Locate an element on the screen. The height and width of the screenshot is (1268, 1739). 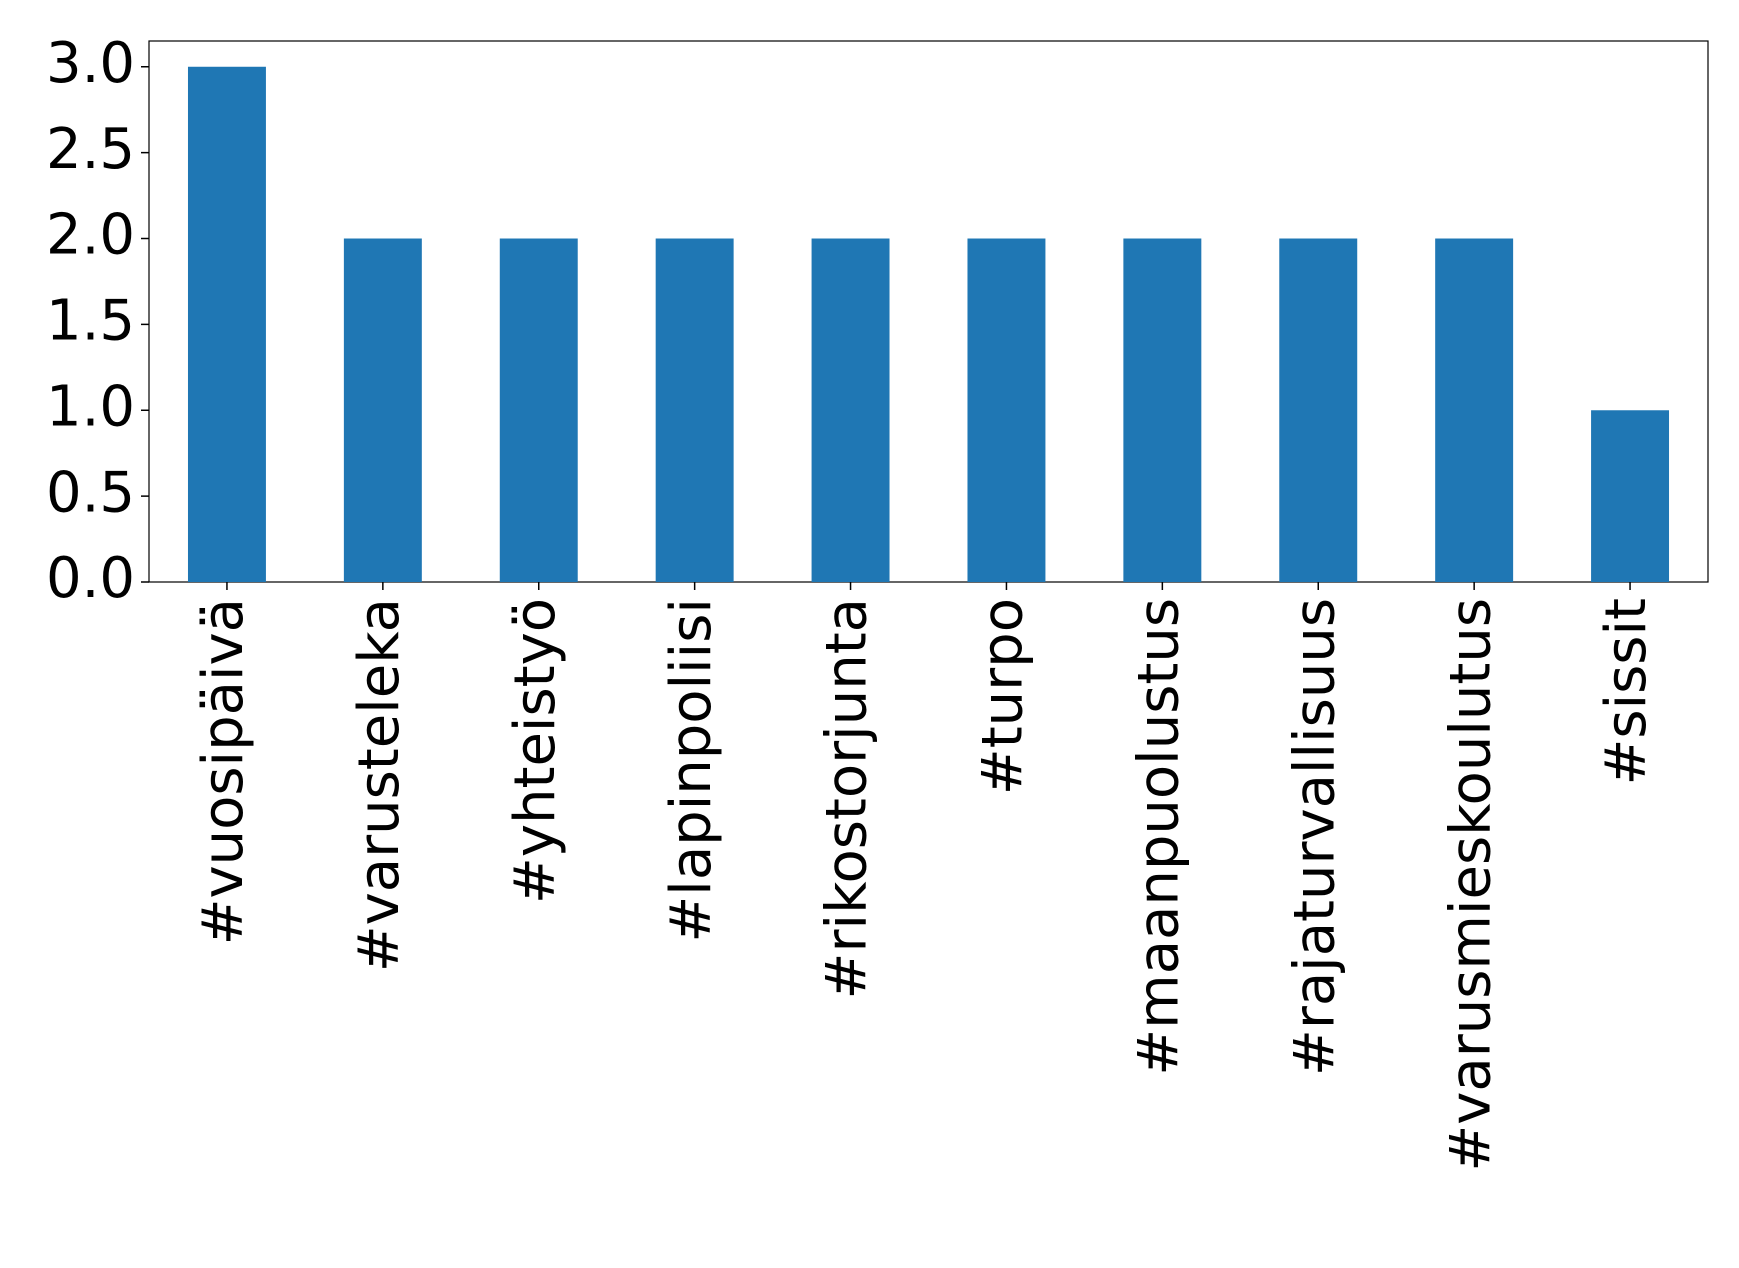
x-tick-label: #varusmieskoulutus is located at coordinates (1470, 885).